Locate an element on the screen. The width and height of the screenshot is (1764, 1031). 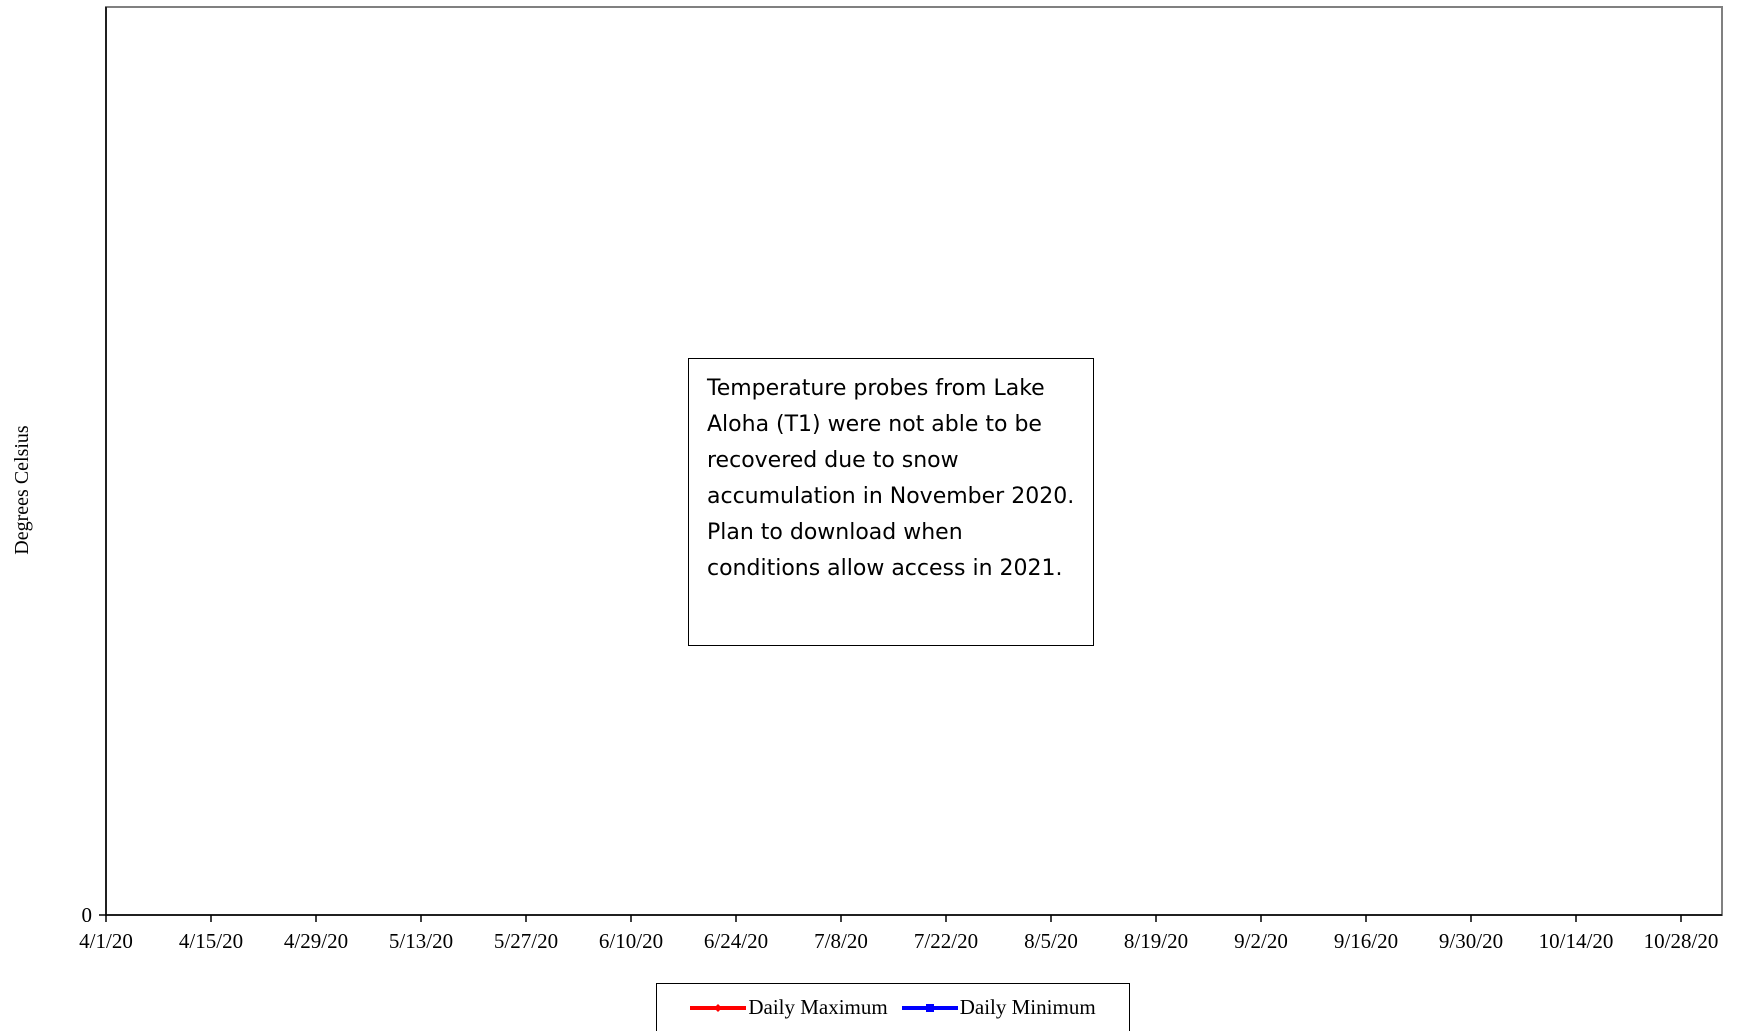
legend-item-daily-minimum: Daily Minimum is located at coordinates (998, 1007).